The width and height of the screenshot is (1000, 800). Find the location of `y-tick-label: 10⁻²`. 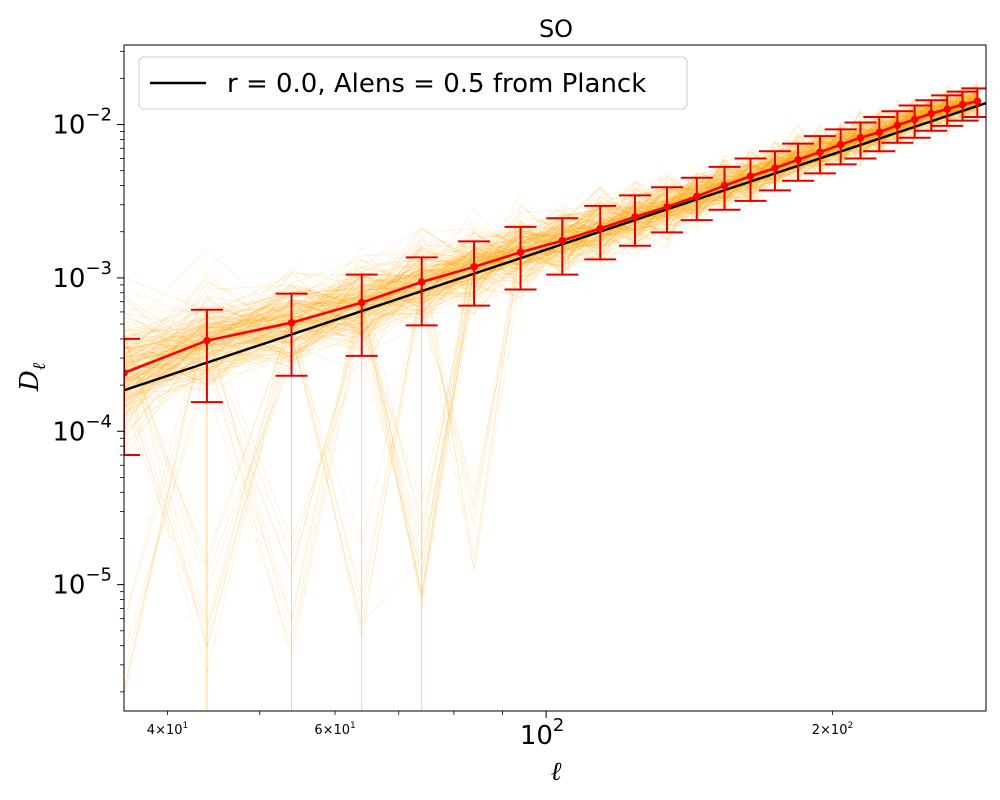

y-tick-label: 10⁻² is located at coordinates (82, 123).